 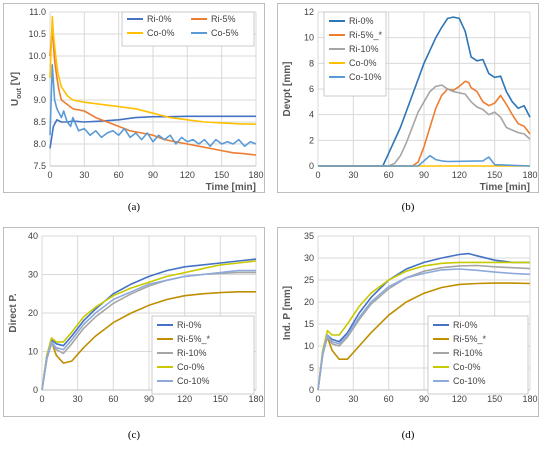 I want to click on y-tick-label: 35, so click(x=309, y=236).